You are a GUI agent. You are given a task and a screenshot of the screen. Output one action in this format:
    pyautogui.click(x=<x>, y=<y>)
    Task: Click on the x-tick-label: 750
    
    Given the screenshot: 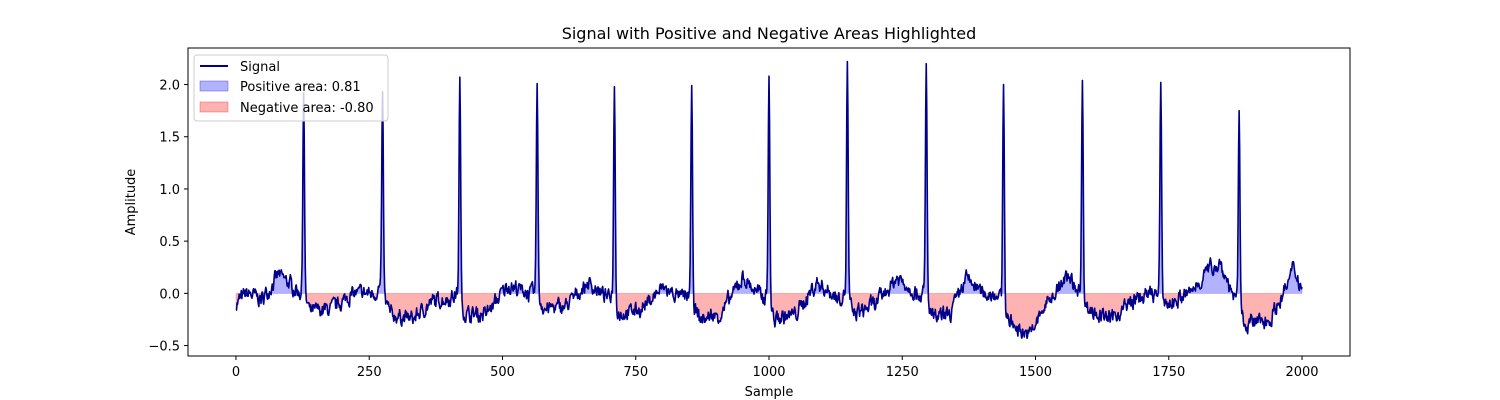 What is the action you would take?
    pyautogui.click(x=635, y=372)
    